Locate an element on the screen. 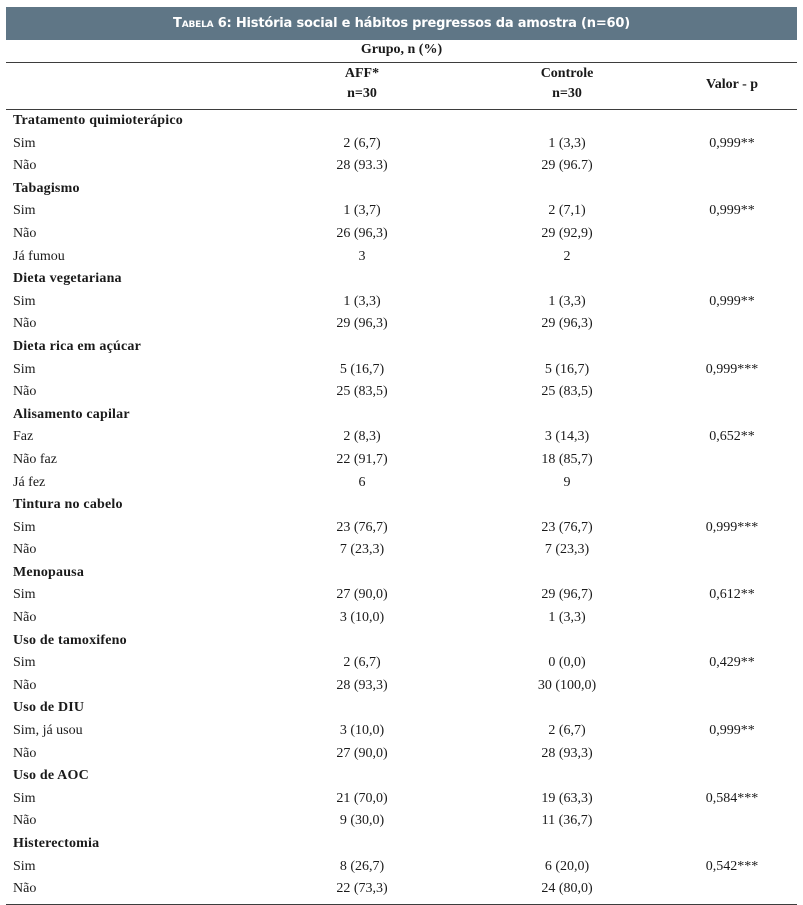 The height and width of the screenshot is (905, 803). controle-value: 29 (96,7) is located at coordinates (567, 595).